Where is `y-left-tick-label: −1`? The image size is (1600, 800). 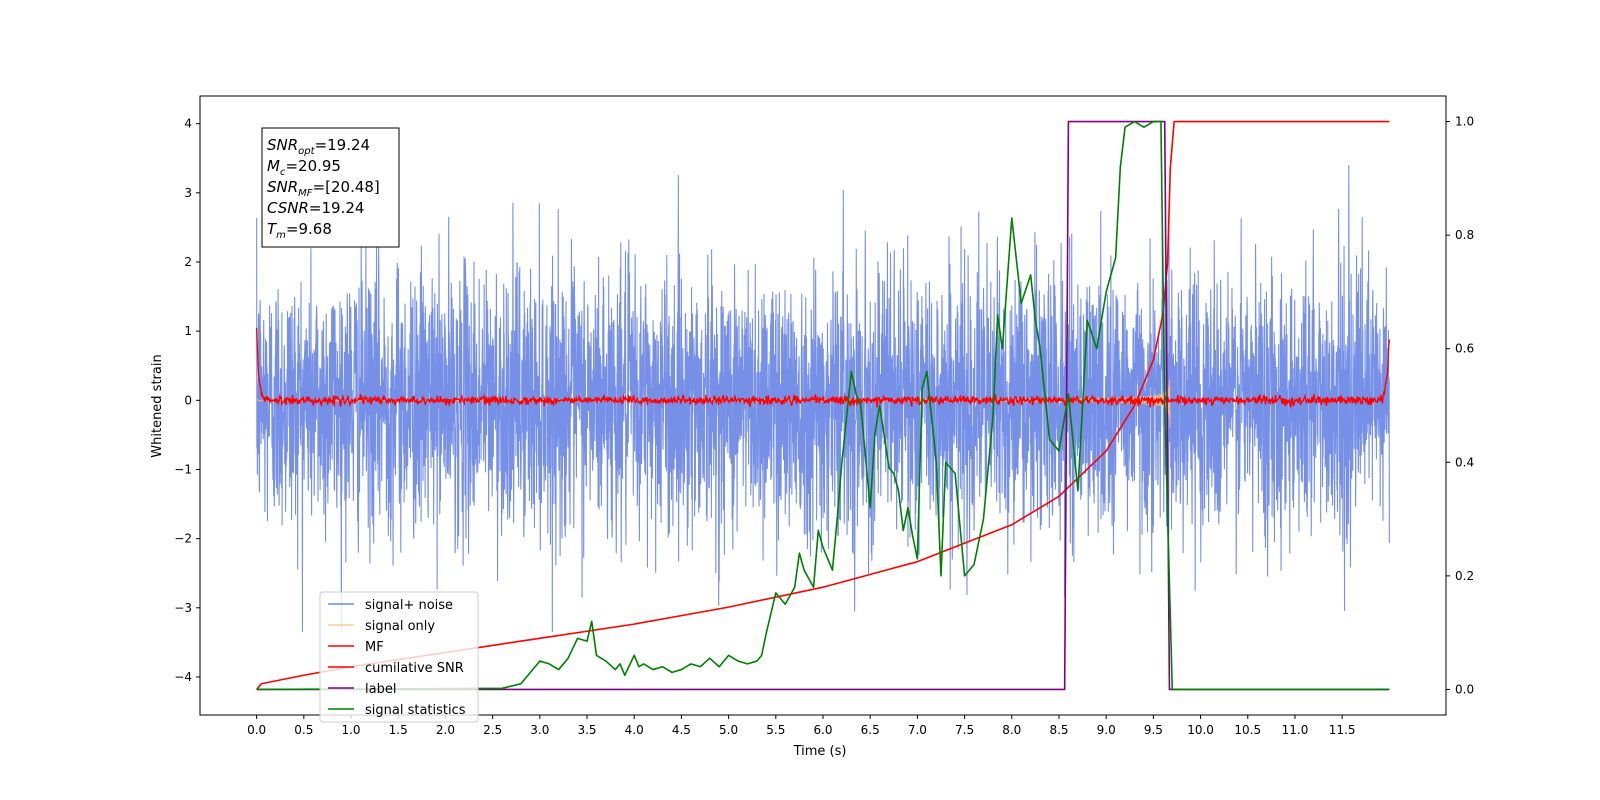 y-left-tick-label: −1 is located at coordinates (183, 469).